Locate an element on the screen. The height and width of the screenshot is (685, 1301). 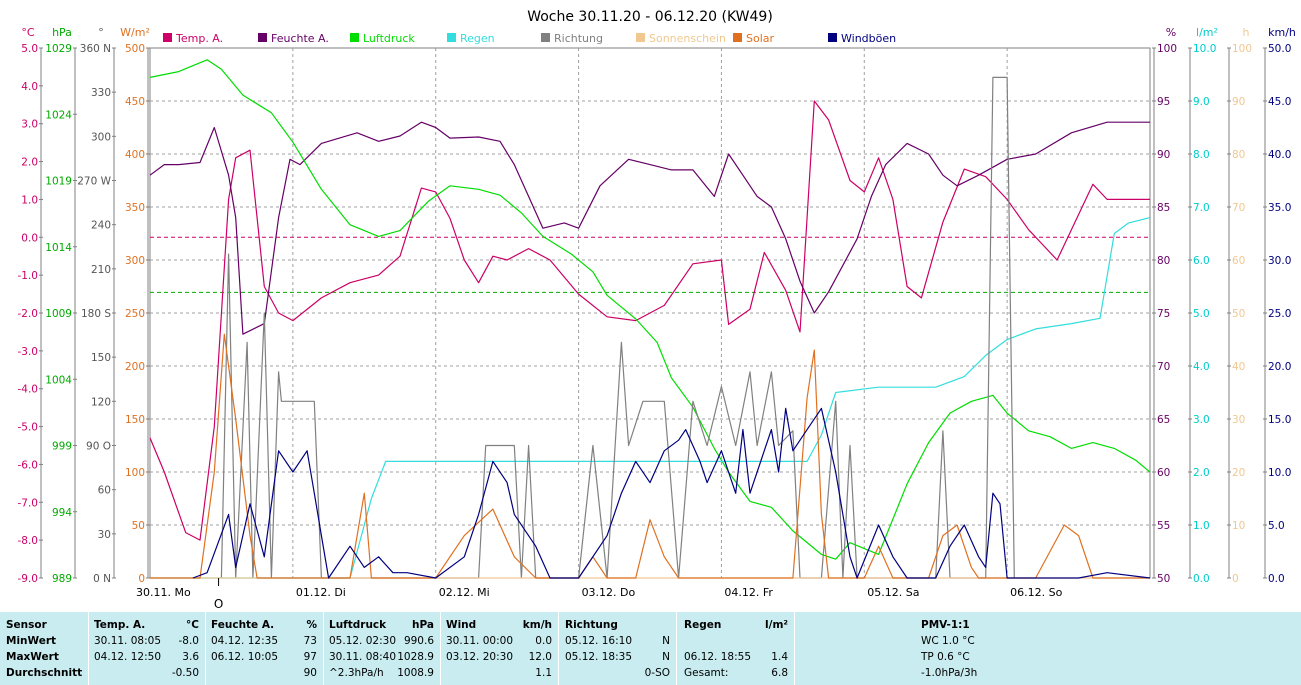
axis-tick-label: 0 is located at coordinates (141, 579).